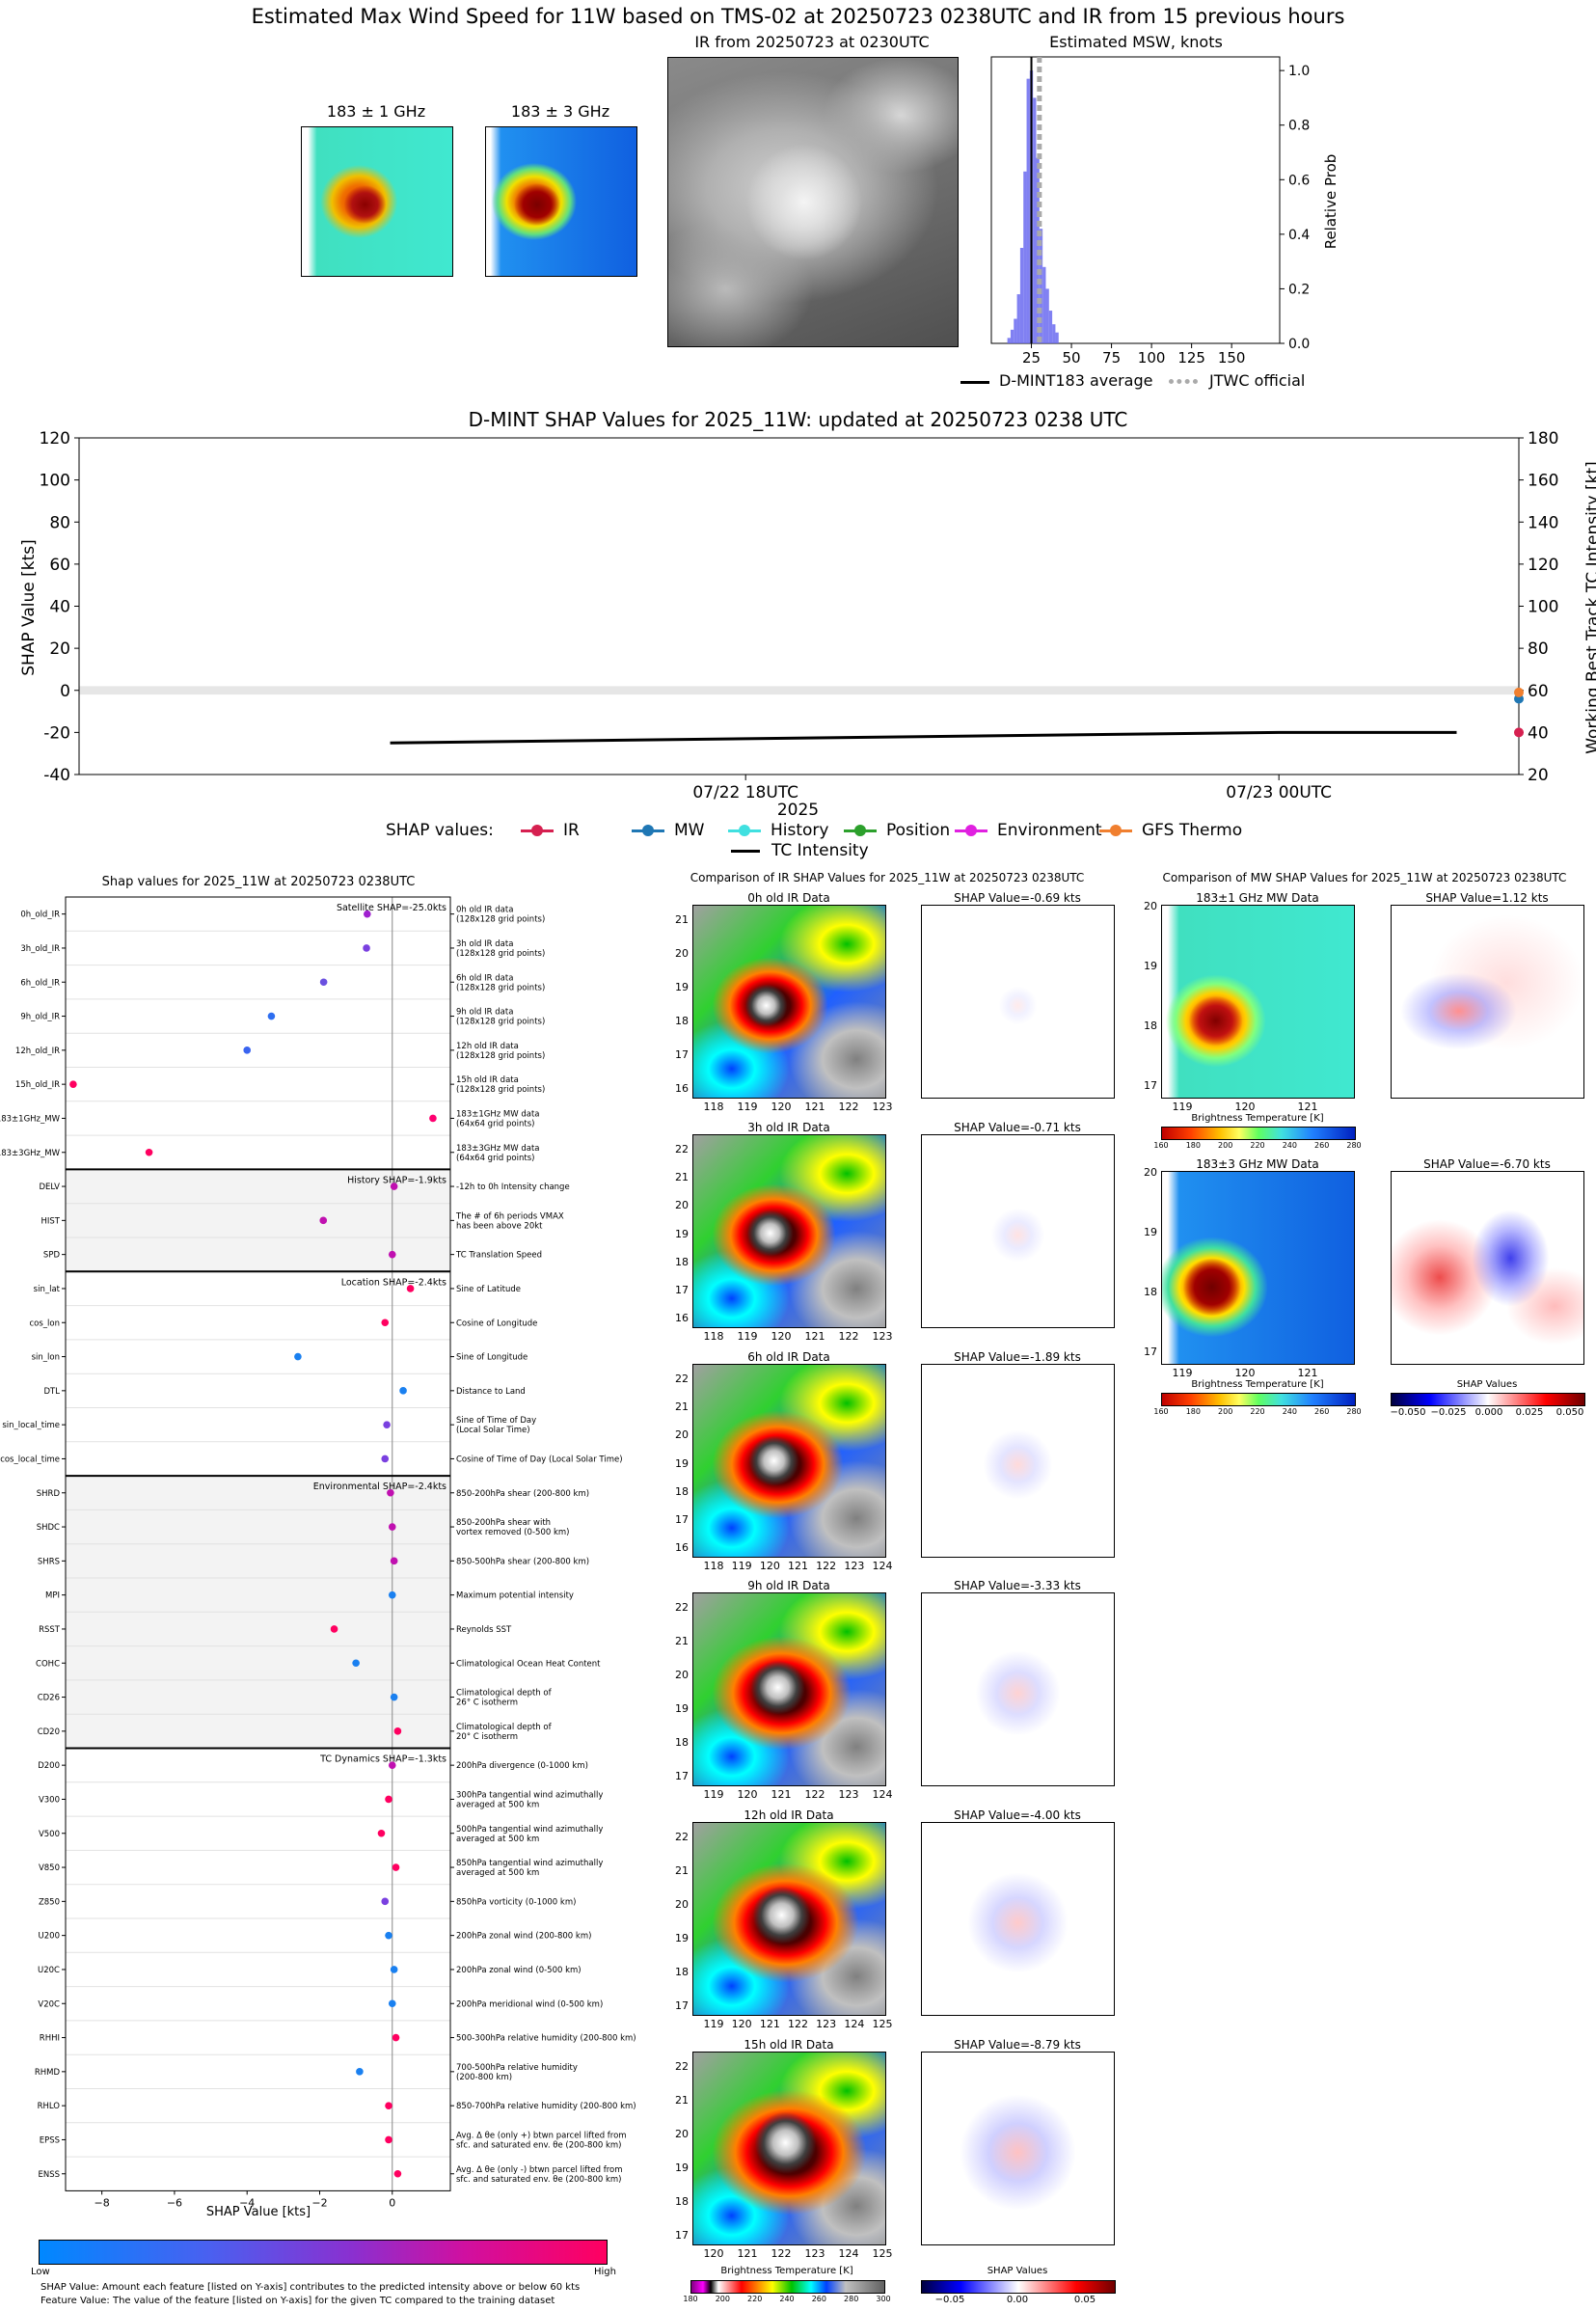  I want to click on shap-feature-desc: (128x128 grid points), so click(501, 987).